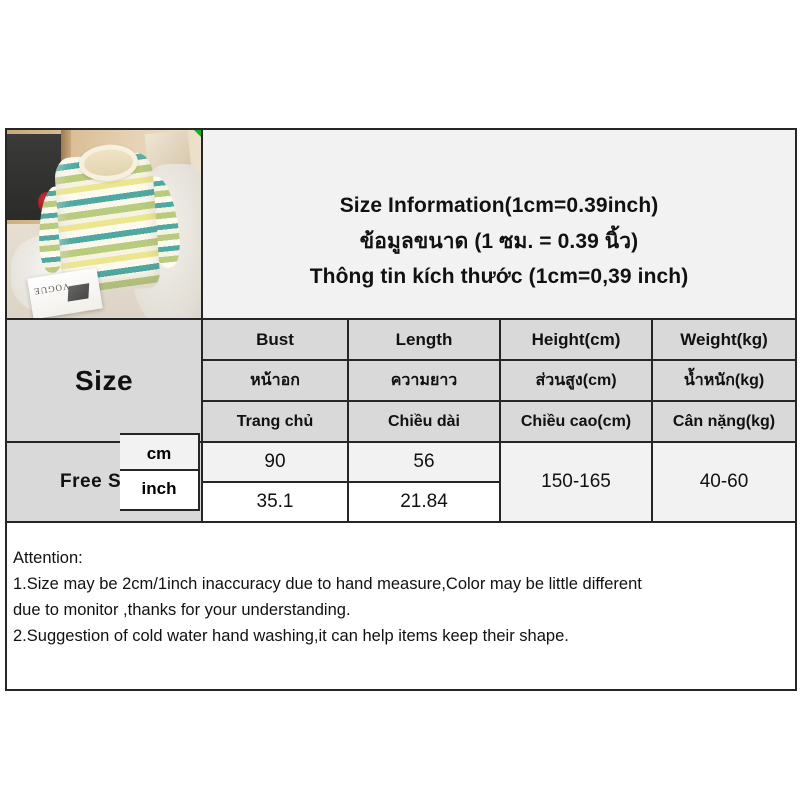 Image resolution: width=800 pixels, height=800 pixels. What do you see at coordinates (724, 339) in the screenshot?
I see `header-weight-en: Weight(kg)` at bounding box center [724, 339].